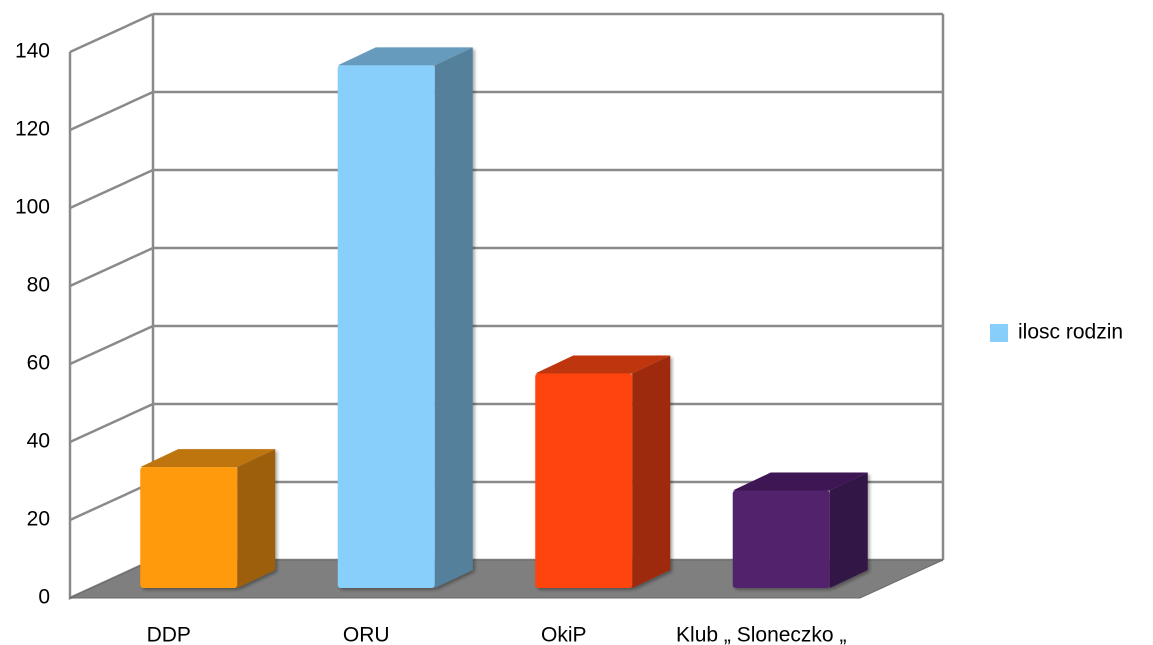 This screenshot has height=645, width=1153. What do you see at coordinates (32, 129) in the screenshot?
I see `y-tick-label: 120` at bounding box center [32, 129].